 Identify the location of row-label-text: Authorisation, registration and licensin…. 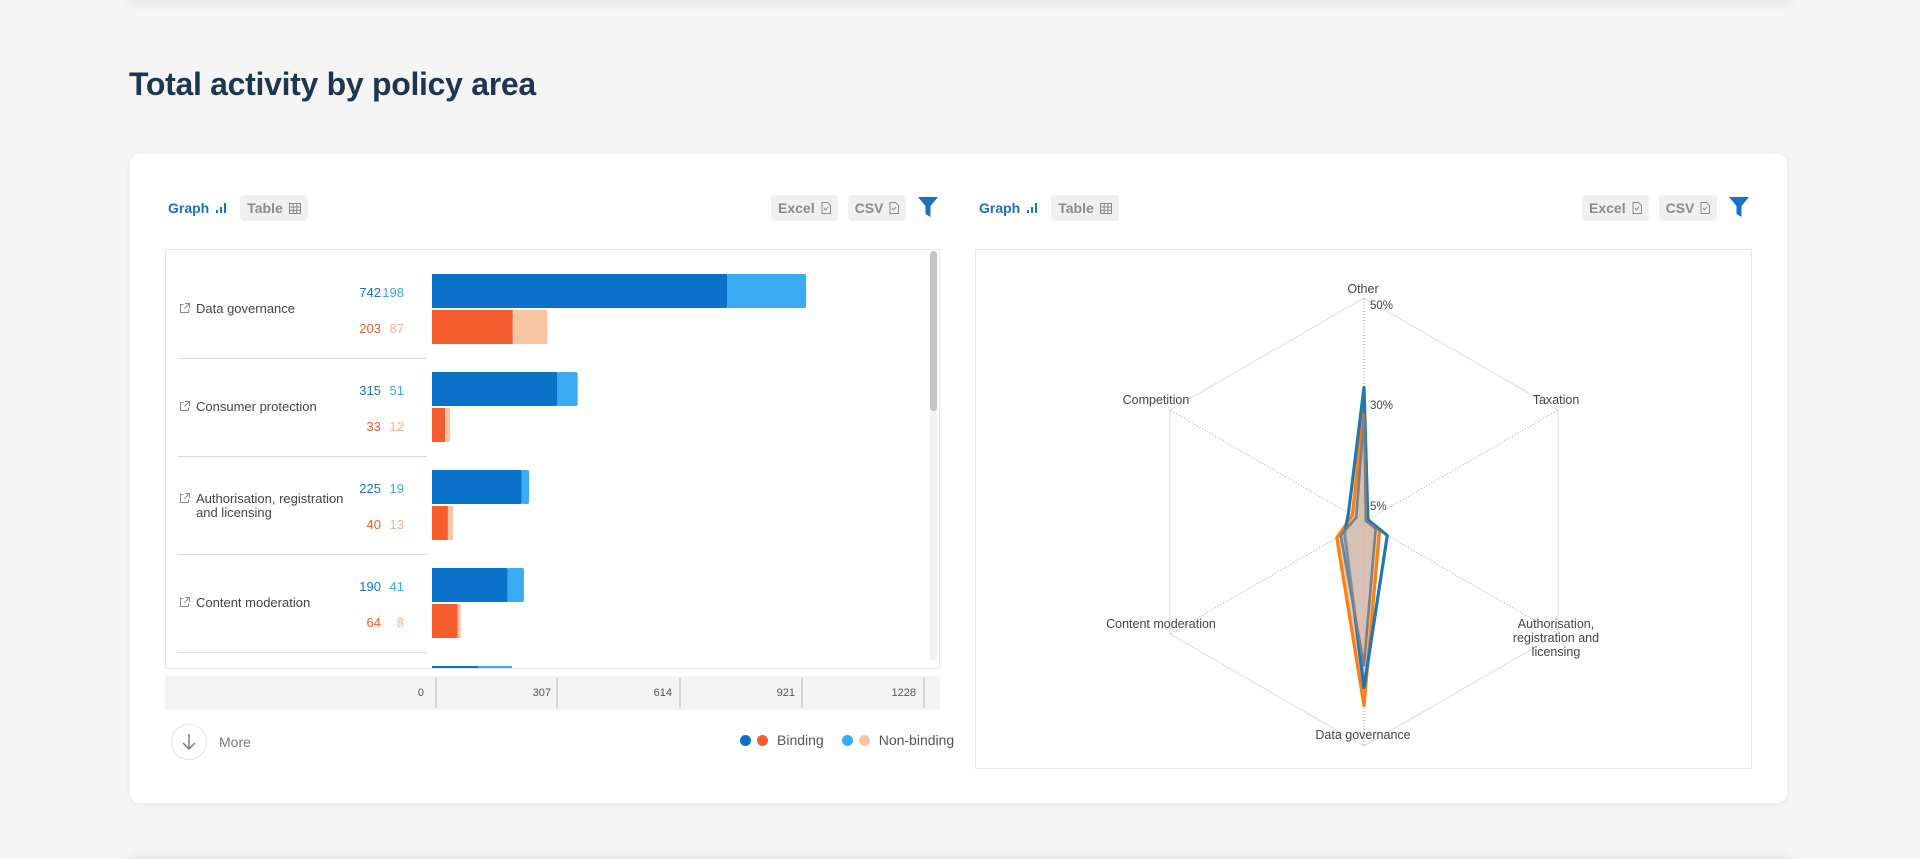
(270, 505).